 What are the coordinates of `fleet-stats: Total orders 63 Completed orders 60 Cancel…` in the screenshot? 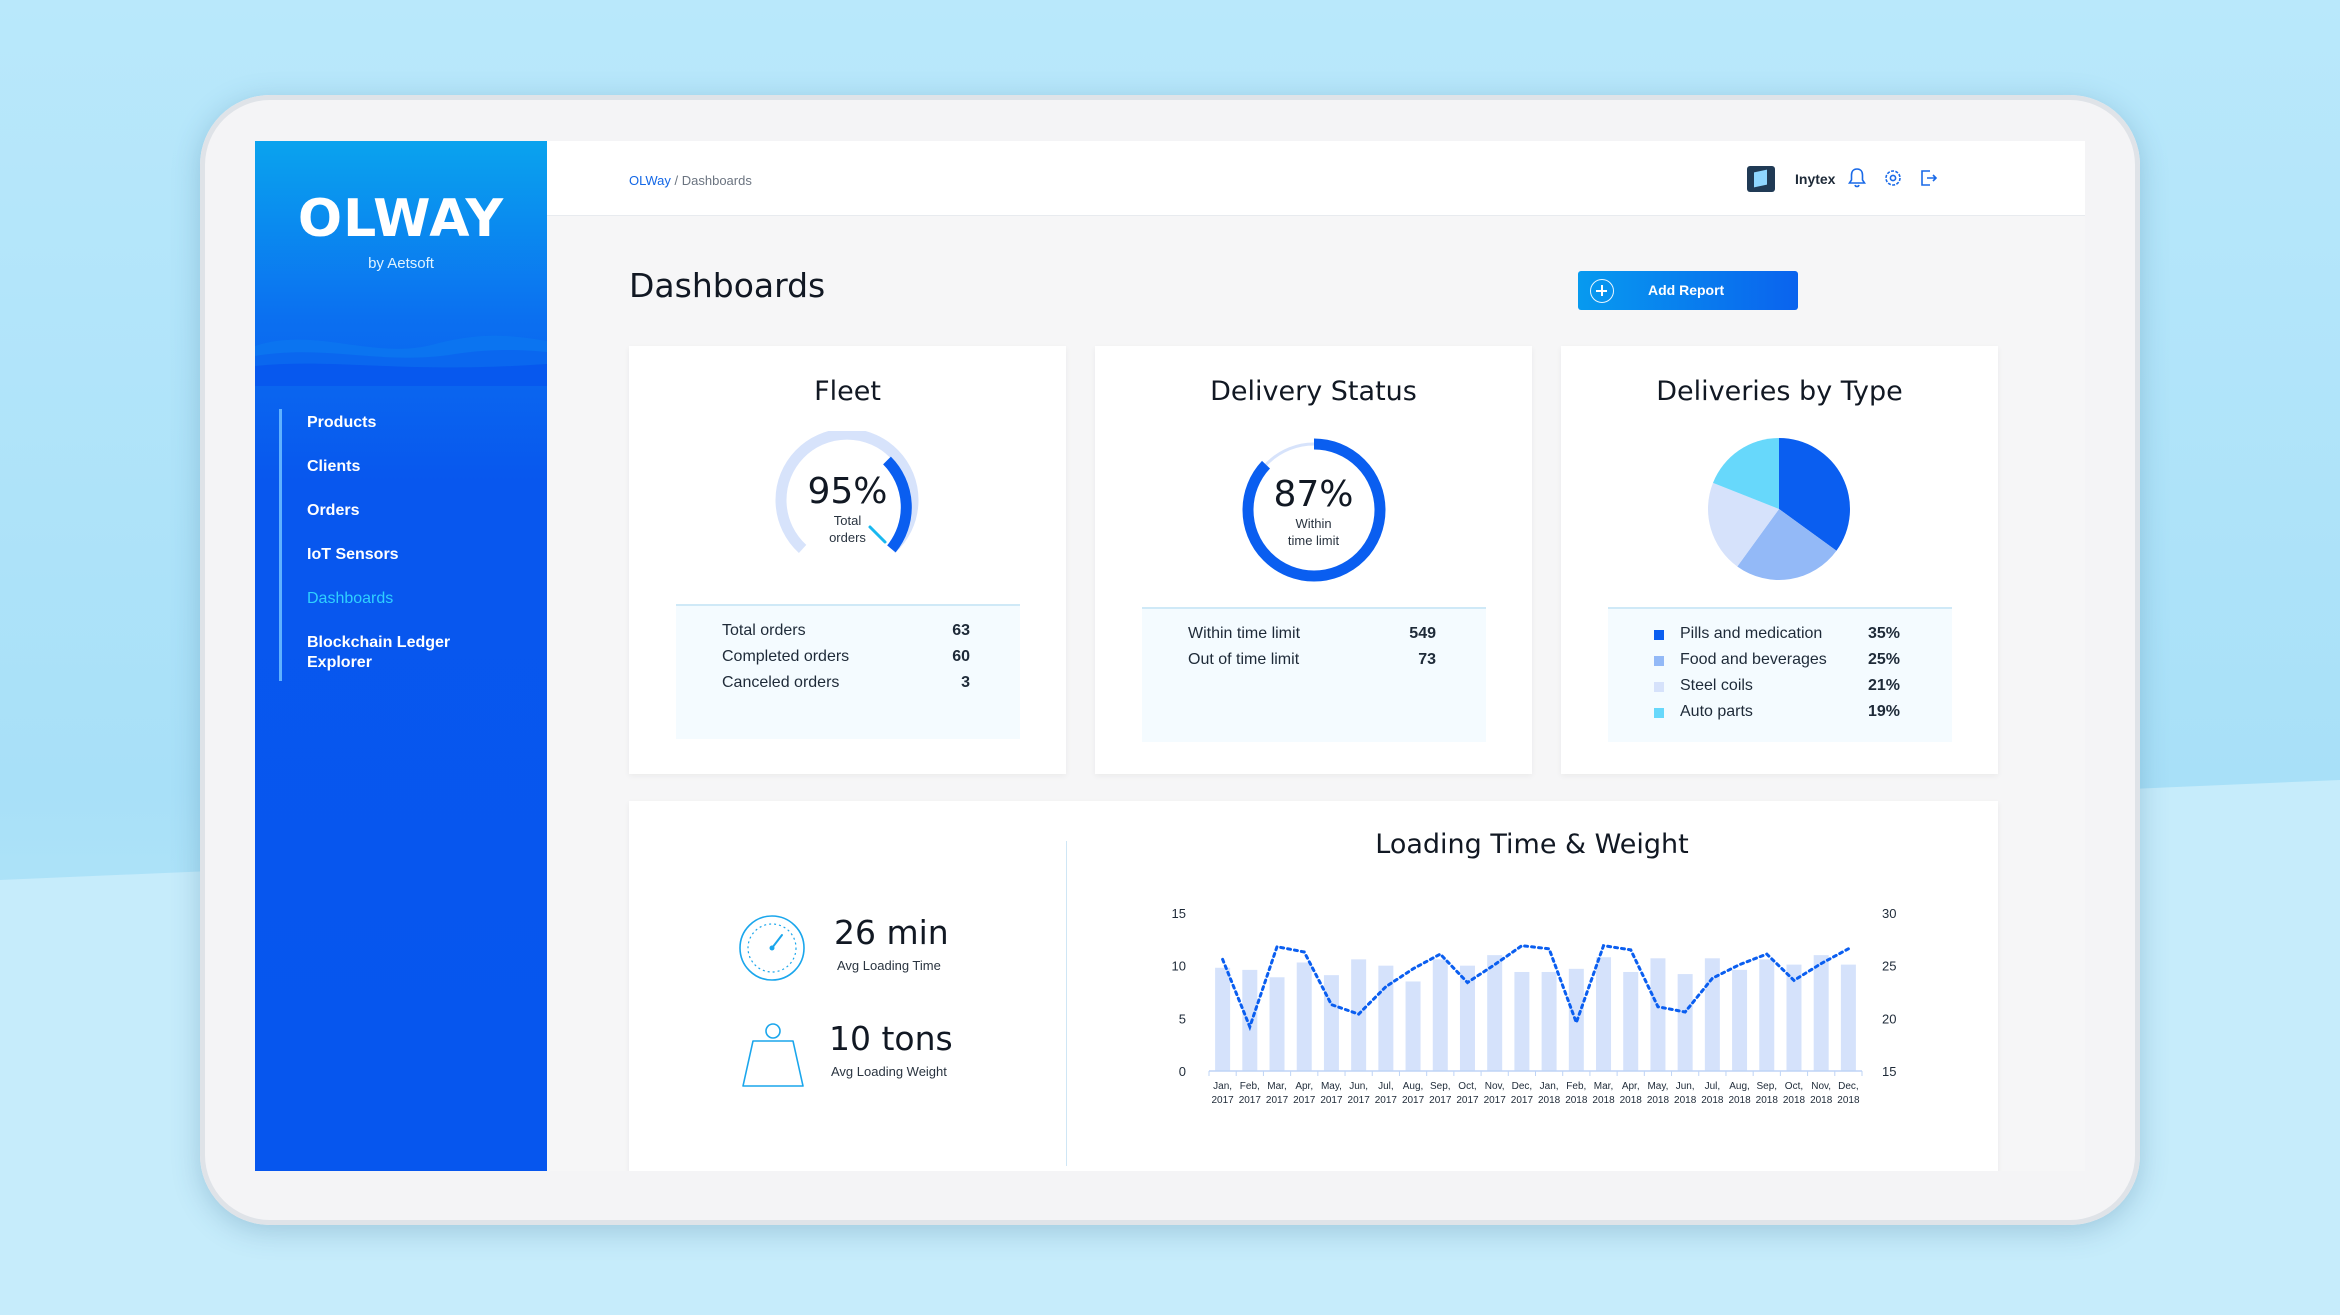 It's located at (848, 671).